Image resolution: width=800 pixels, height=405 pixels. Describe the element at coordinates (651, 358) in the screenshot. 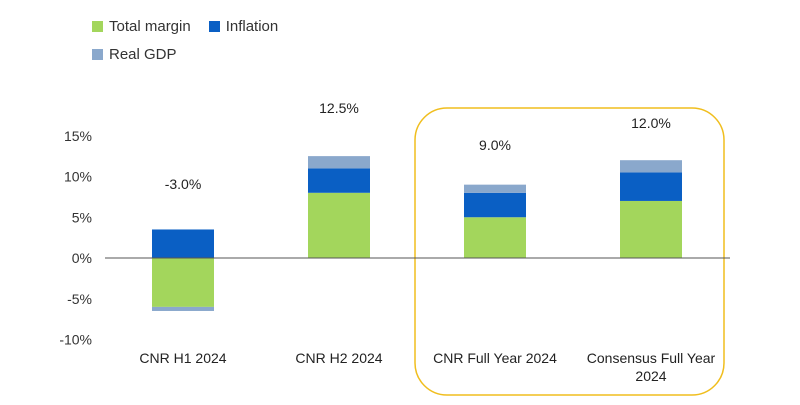

I see `category-label: Consensus Full Year` at that location.